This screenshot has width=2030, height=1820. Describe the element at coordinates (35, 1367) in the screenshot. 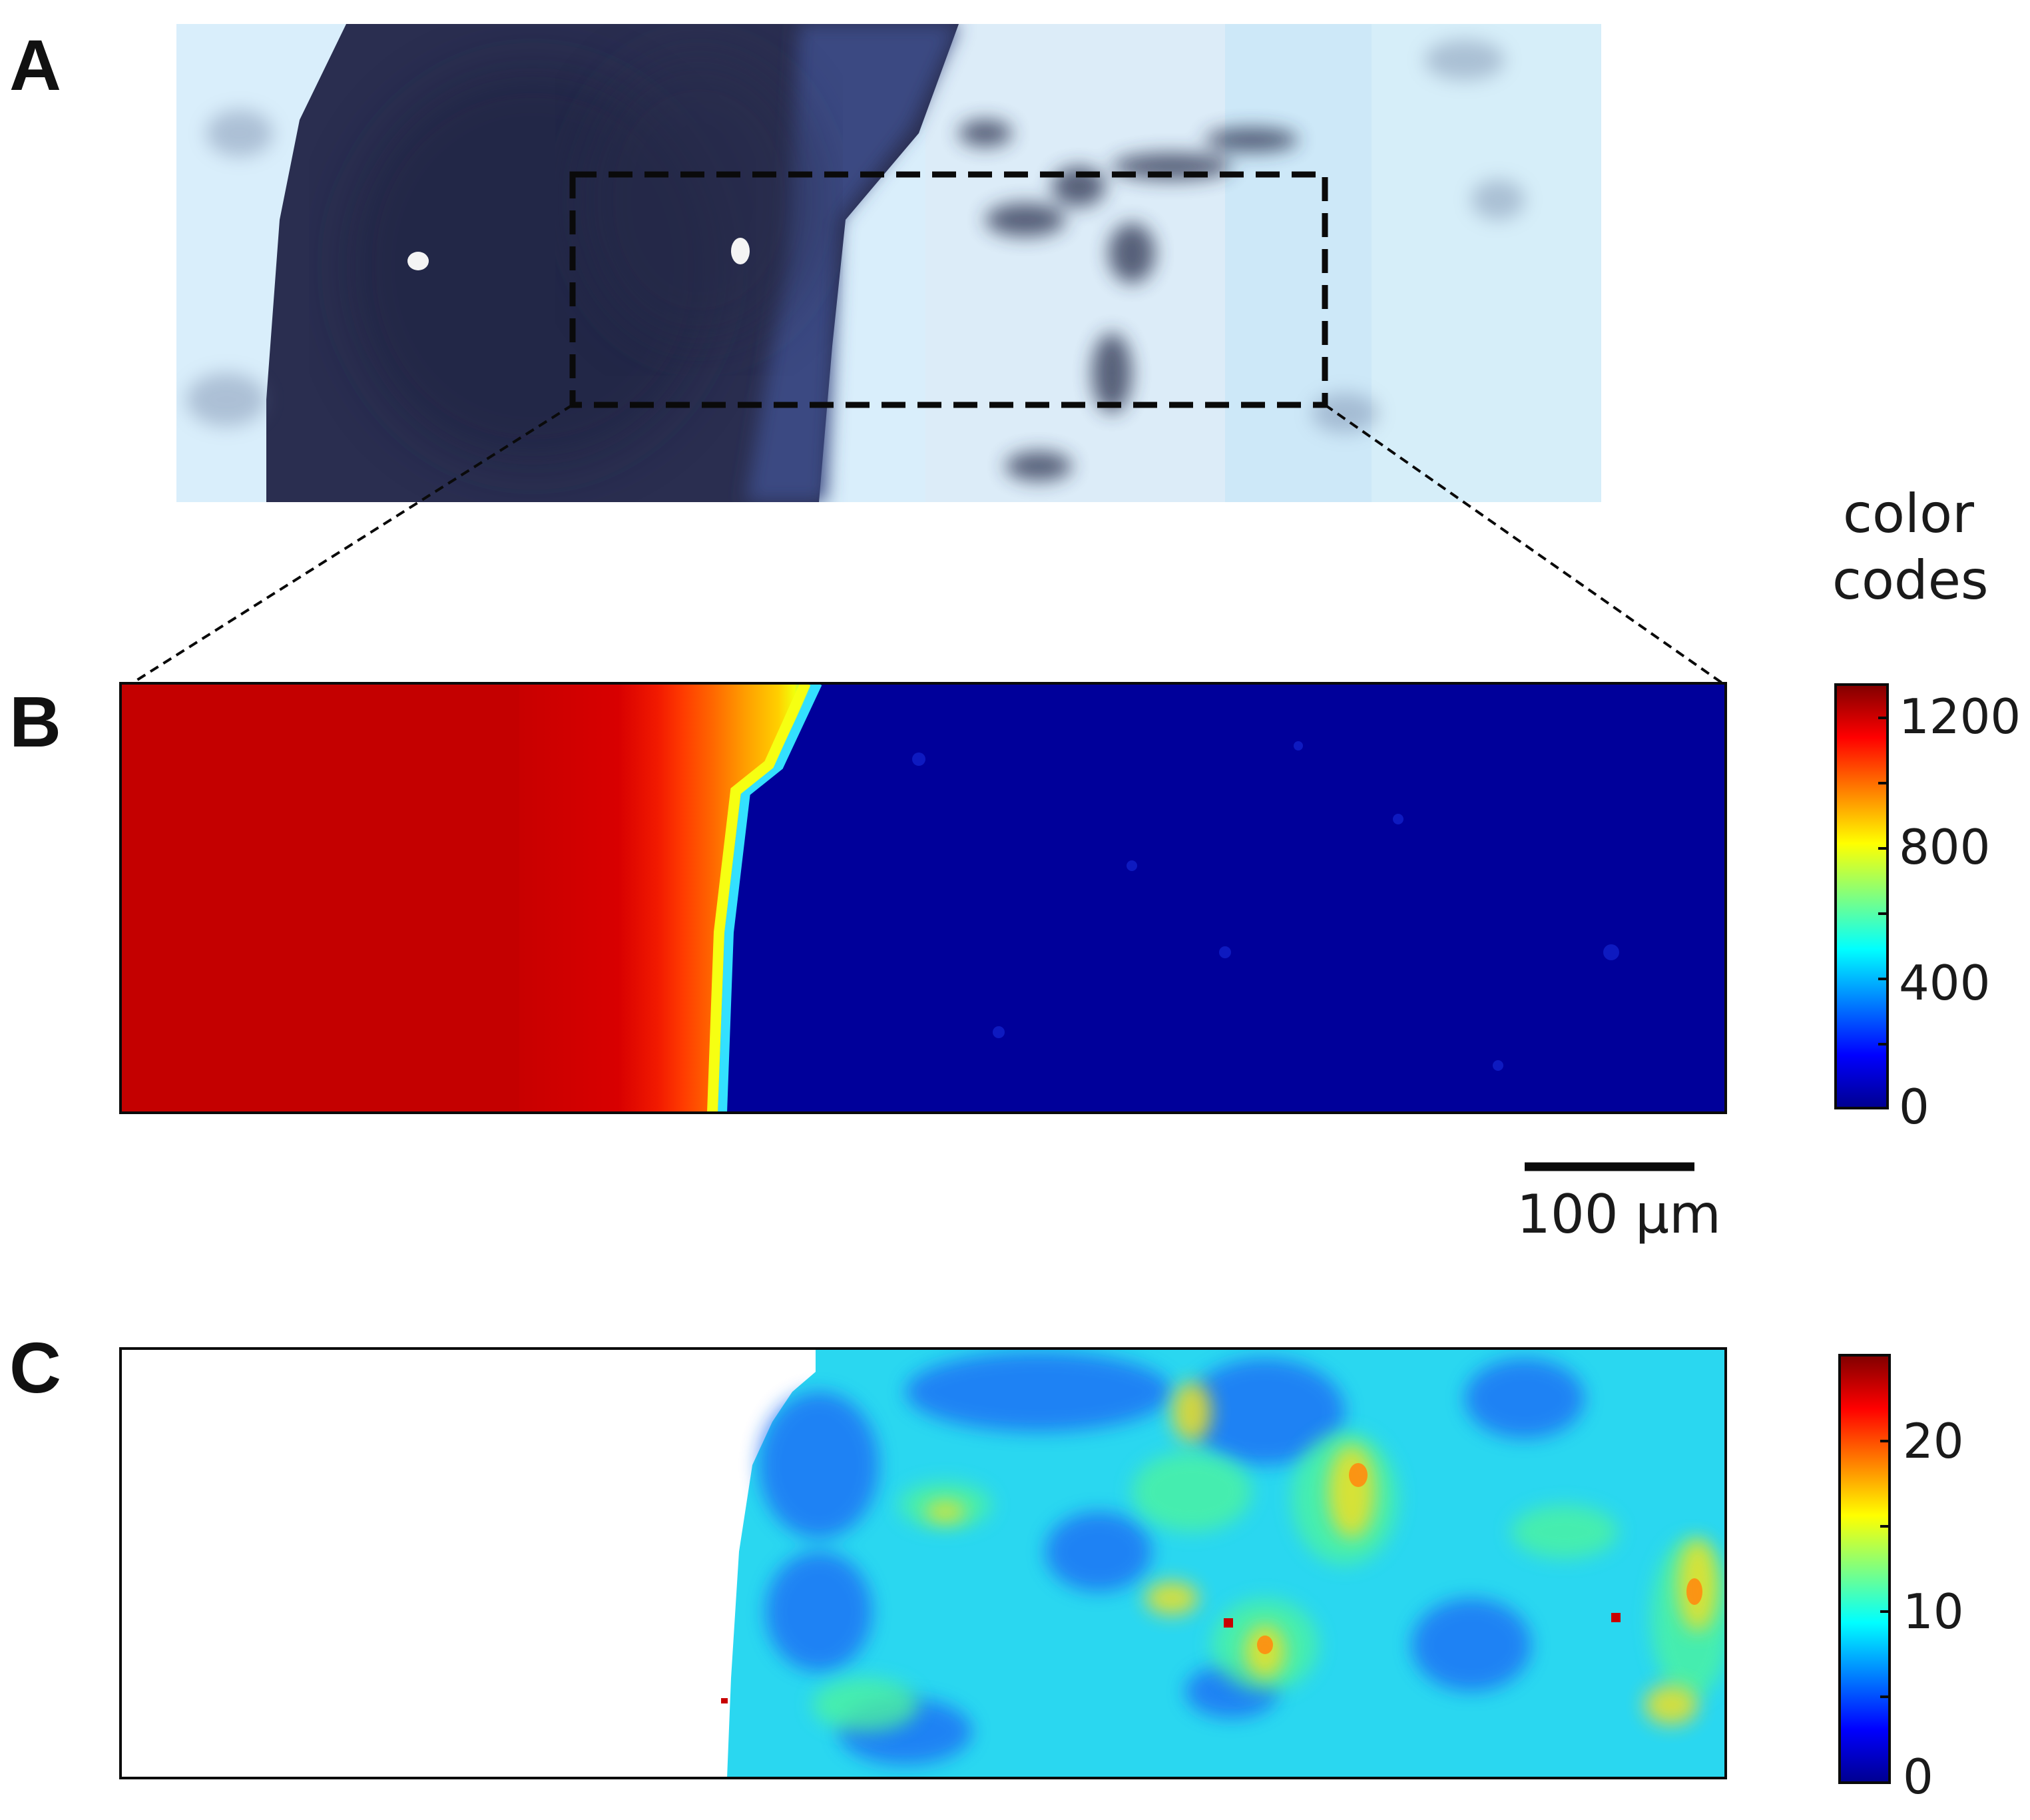

I see `panel-c-label: C` at that location.